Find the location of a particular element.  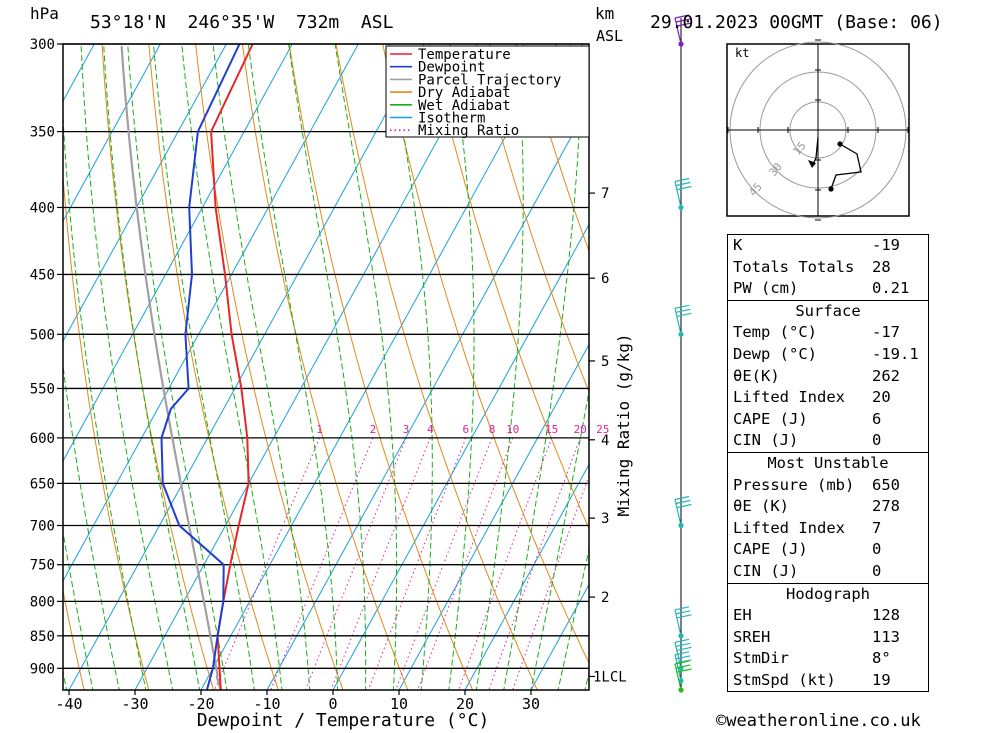

index-value: 20 is located at coordinates (881, 397).